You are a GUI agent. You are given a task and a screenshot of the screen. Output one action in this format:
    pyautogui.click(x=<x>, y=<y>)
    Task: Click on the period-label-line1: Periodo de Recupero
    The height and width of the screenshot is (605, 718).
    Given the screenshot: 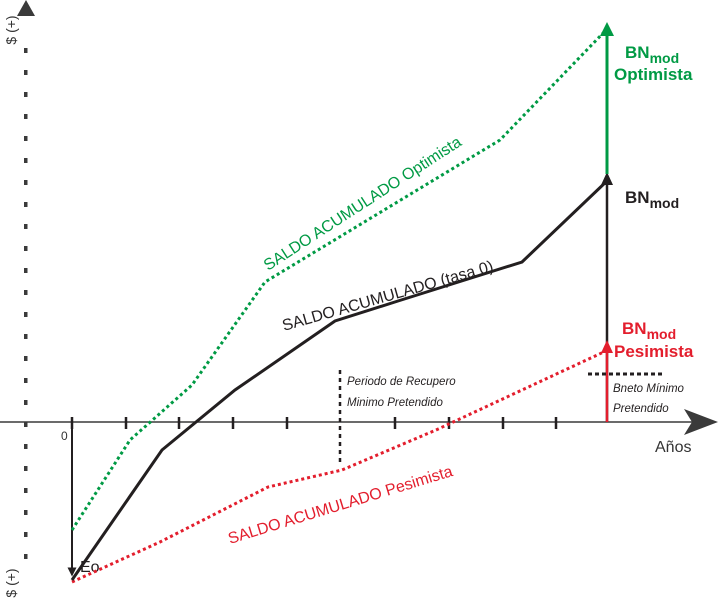 What is the action you would take?
    pyautogui.click(x=401, y=382)
    